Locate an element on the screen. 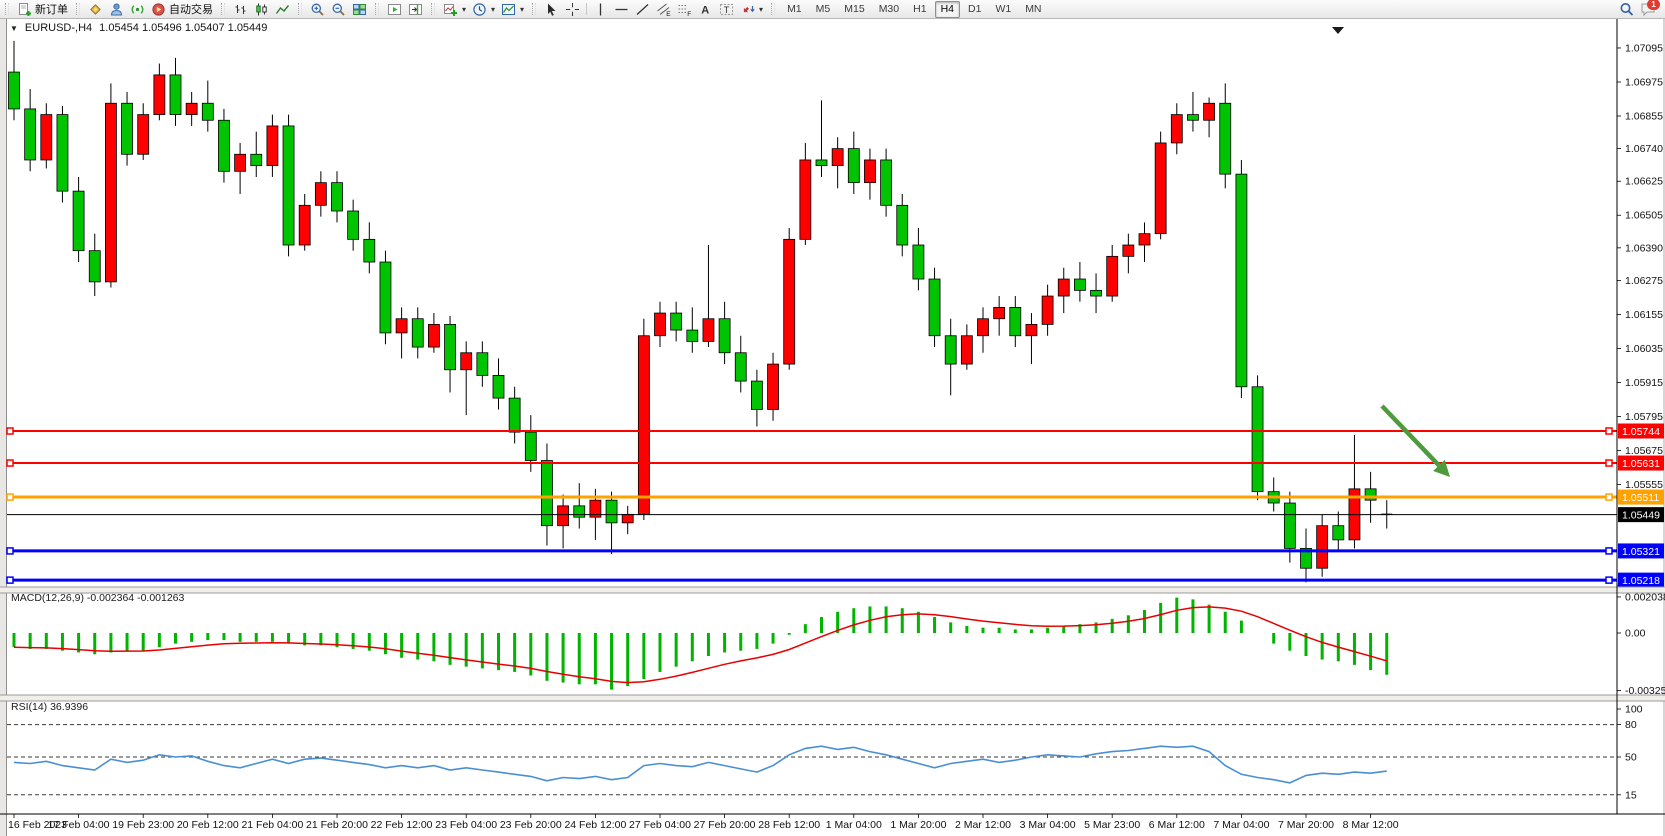 This screenshot has height=836, width=1665. periods-button: ▾ is located at coordinates (483, 9).